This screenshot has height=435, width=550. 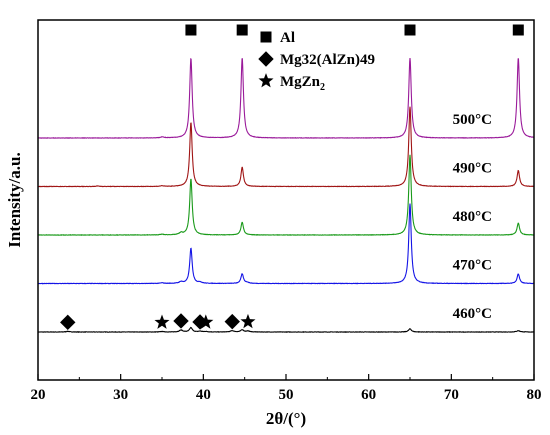 What do you see at coordinates (472, 169) in the screenshot?
I see `temperature-label-490: 490°C` at bounding box center [472, 169].